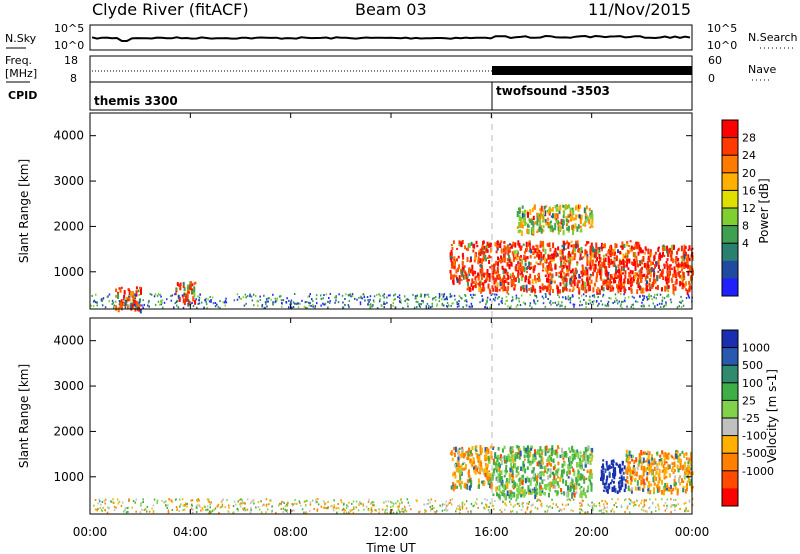  I want to click on colorbar-tick-label: 1000, so click(756, 348).